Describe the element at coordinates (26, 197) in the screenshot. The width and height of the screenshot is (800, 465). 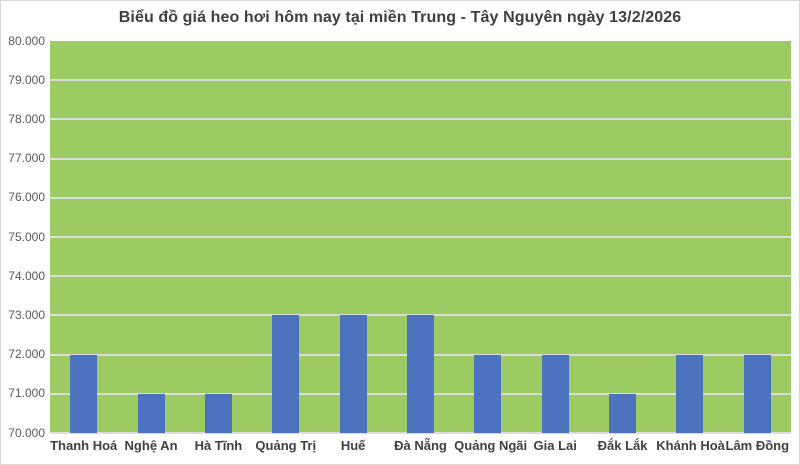
I see `y-tick-label: 76.000` at that location.